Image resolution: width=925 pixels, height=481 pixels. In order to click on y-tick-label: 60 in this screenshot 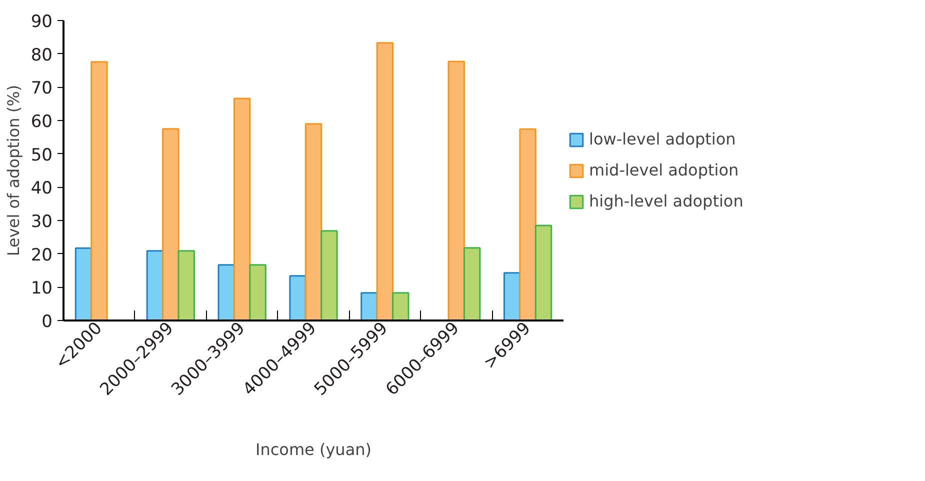, I will do `click(41, 122)`.